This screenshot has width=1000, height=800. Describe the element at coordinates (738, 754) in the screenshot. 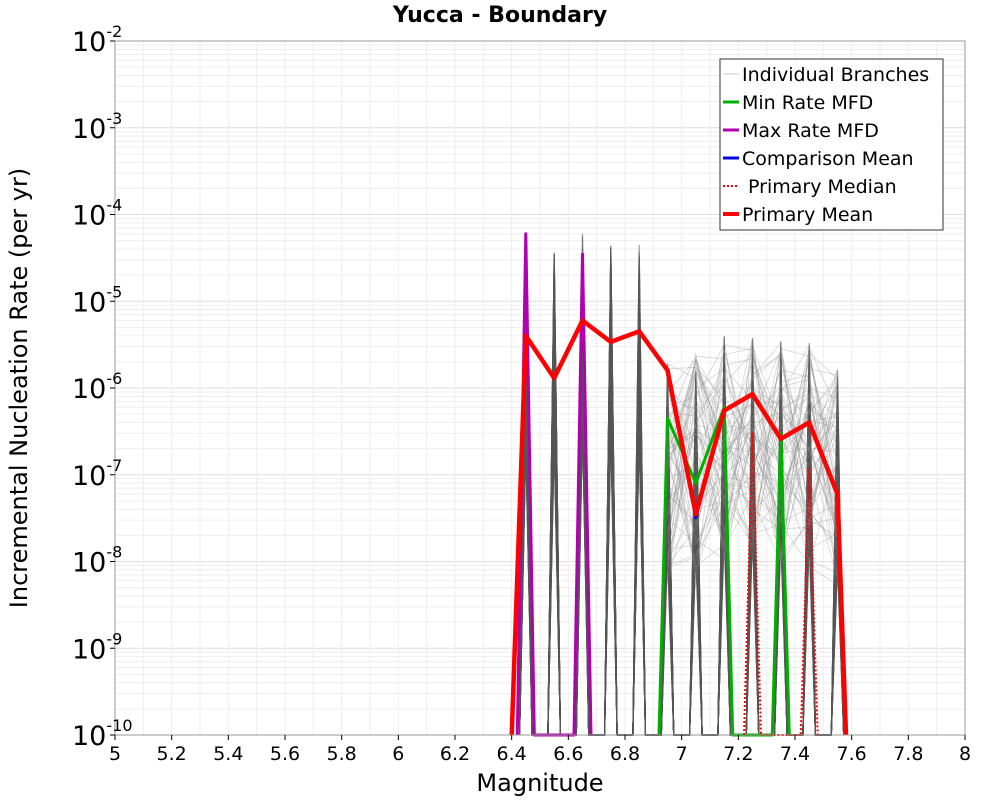

I see `x-tick-label: 7.2` at that location.